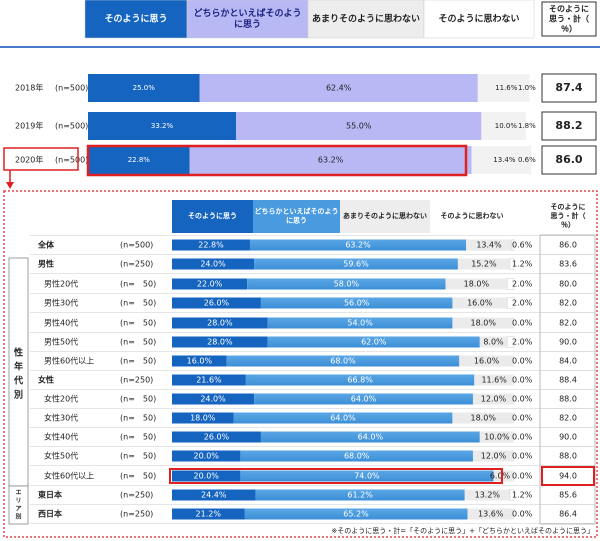 Image resolution: width=600 pixels, height=541 pixels. Describe the element at coordinates (569, 9) in the screenshot. I see `top-total-header-line: そのように` at that location.